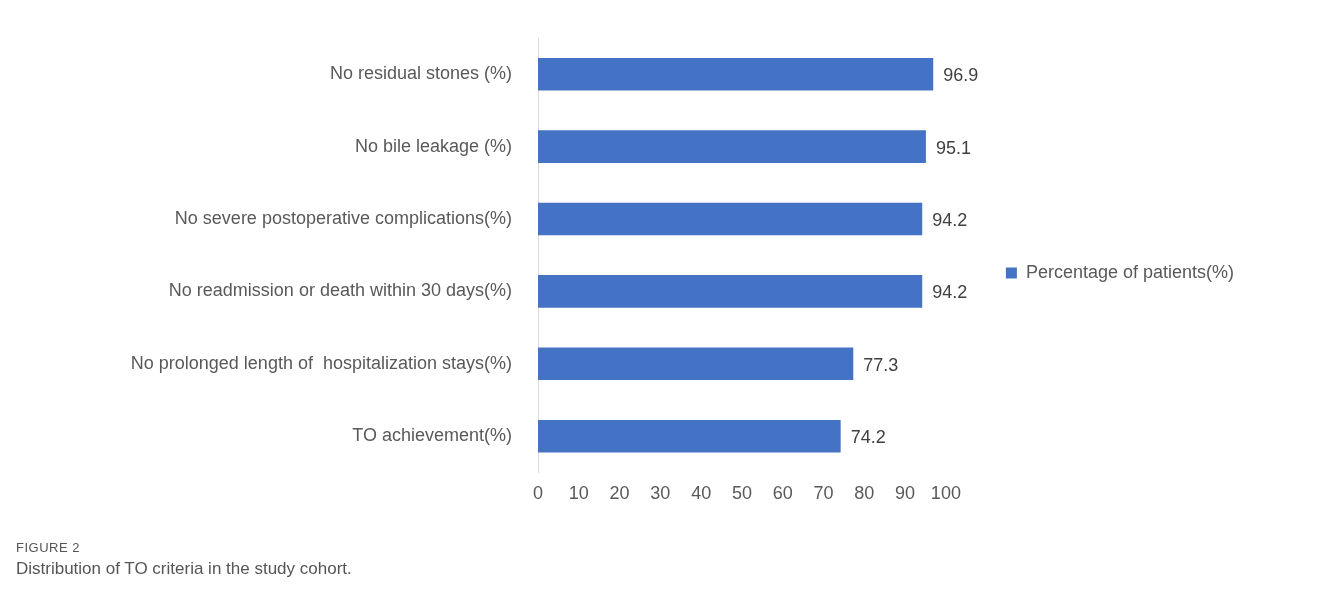 The height and width of the screenshot is (602, 1322). Describe the element at coordinates (961, 75) in the screenshot. I see `data-label: 96.9` at that location.